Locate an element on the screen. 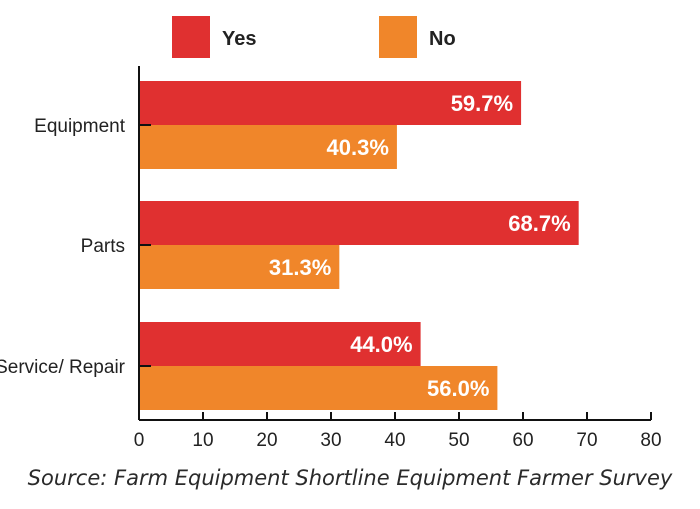  x-tick-label: 50 is located at coordinates (458, 440).